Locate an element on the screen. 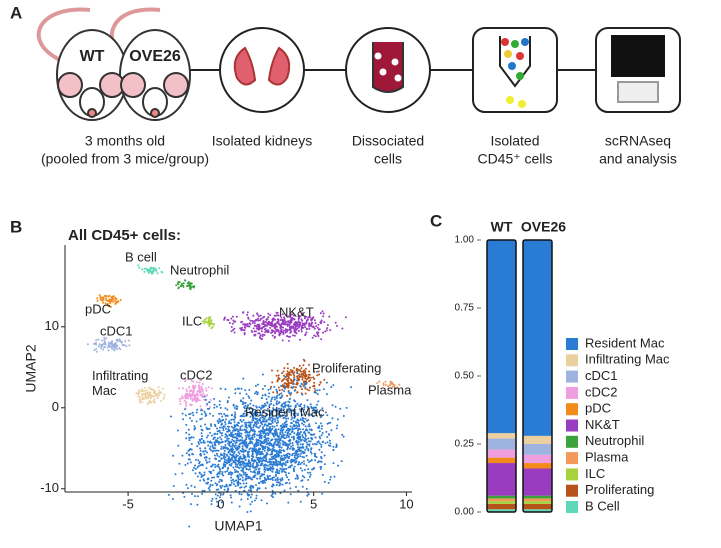 The height and width of the screenshot is (548, 721). y-axis-label: UMAP2 is located at coordinates (31, 368).